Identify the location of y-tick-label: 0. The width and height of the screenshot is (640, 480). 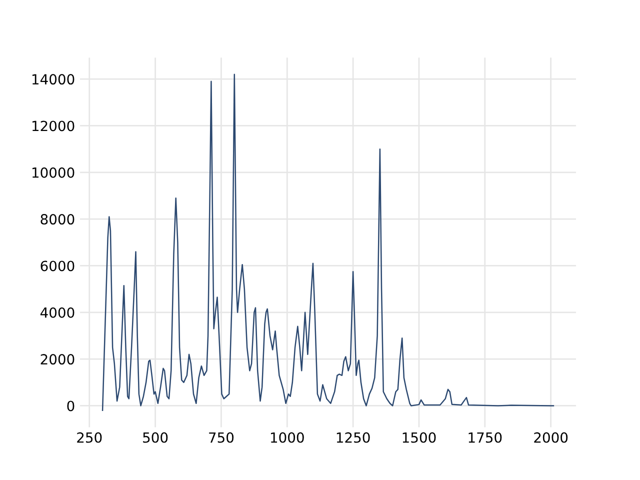
(70, 406).